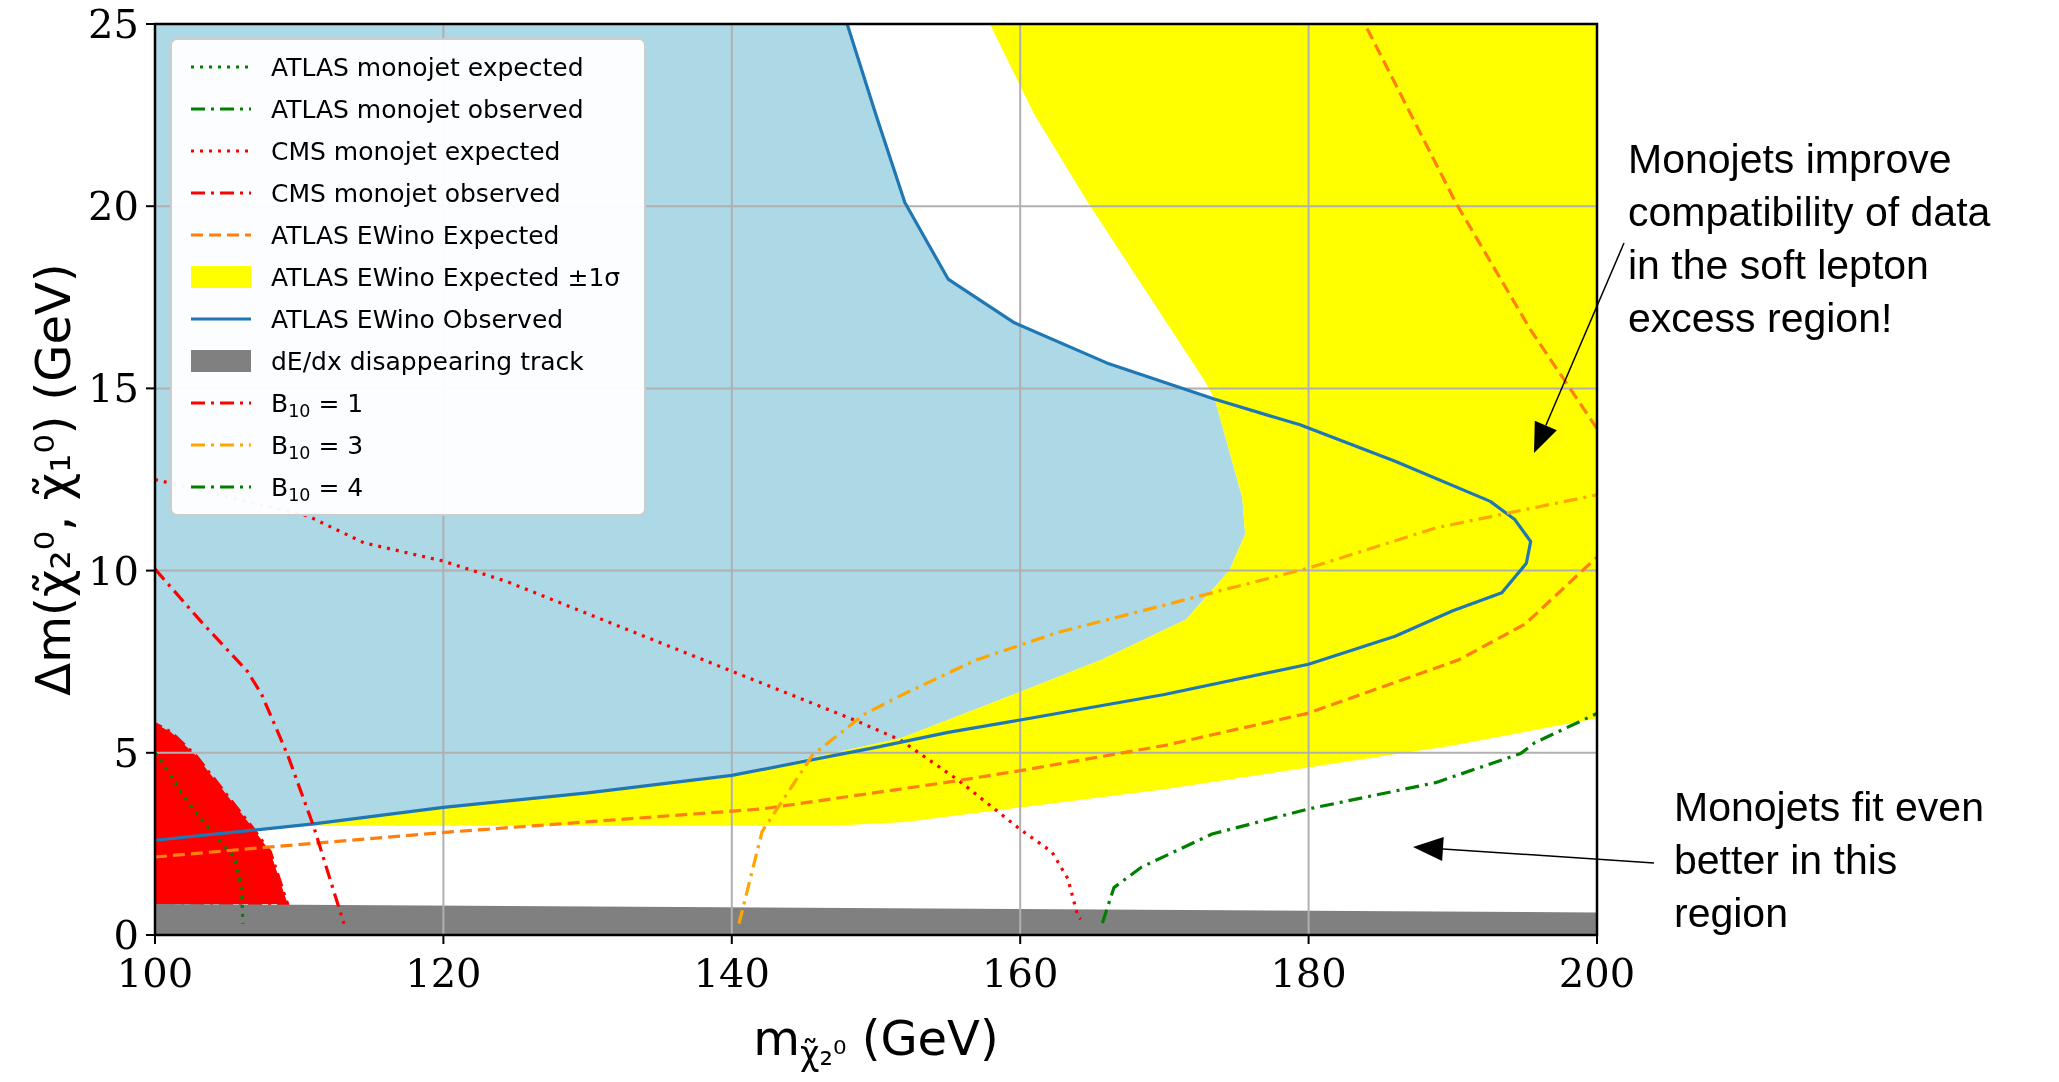  I want to click on y-tick-label: 5, so click(126, 752).